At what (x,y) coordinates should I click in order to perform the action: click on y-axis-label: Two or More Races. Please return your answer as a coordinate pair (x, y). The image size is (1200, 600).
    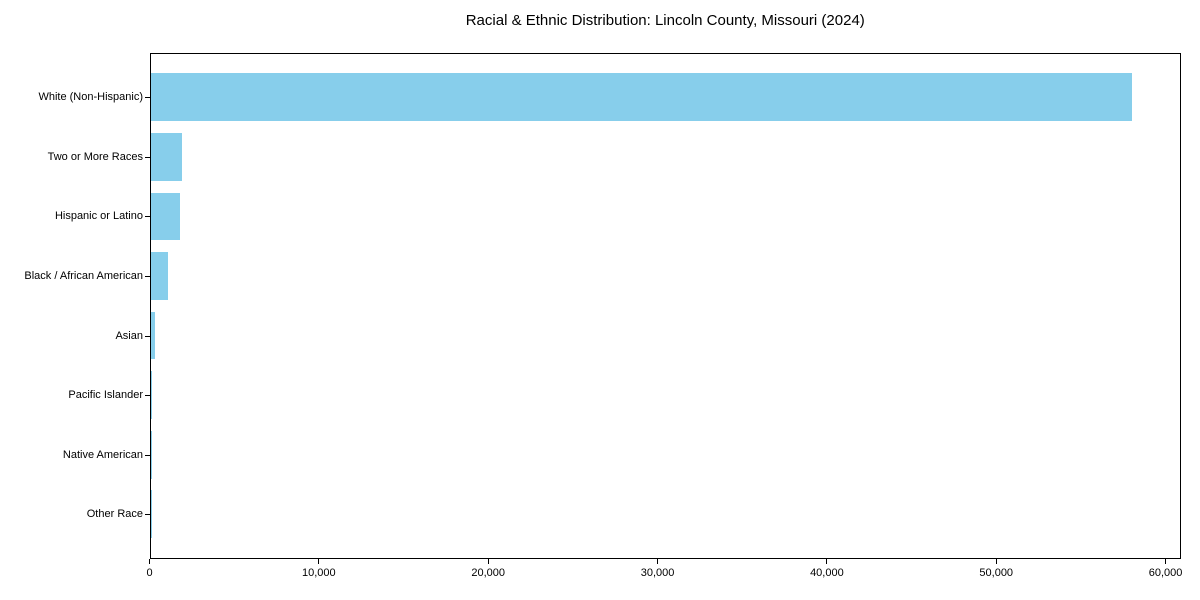
    Looking at the image, I should click on (95, 156).